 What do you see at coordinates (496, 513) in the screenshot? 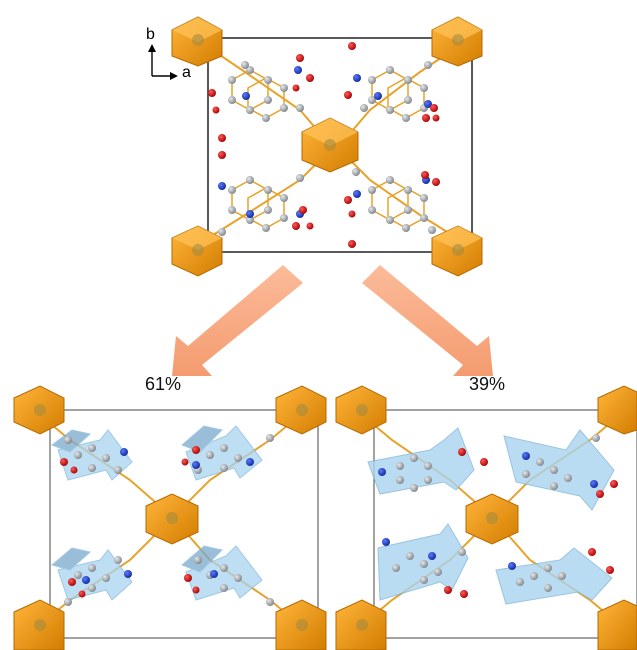
I see `carbon-atoms-right` at bounding box center [496, 513].